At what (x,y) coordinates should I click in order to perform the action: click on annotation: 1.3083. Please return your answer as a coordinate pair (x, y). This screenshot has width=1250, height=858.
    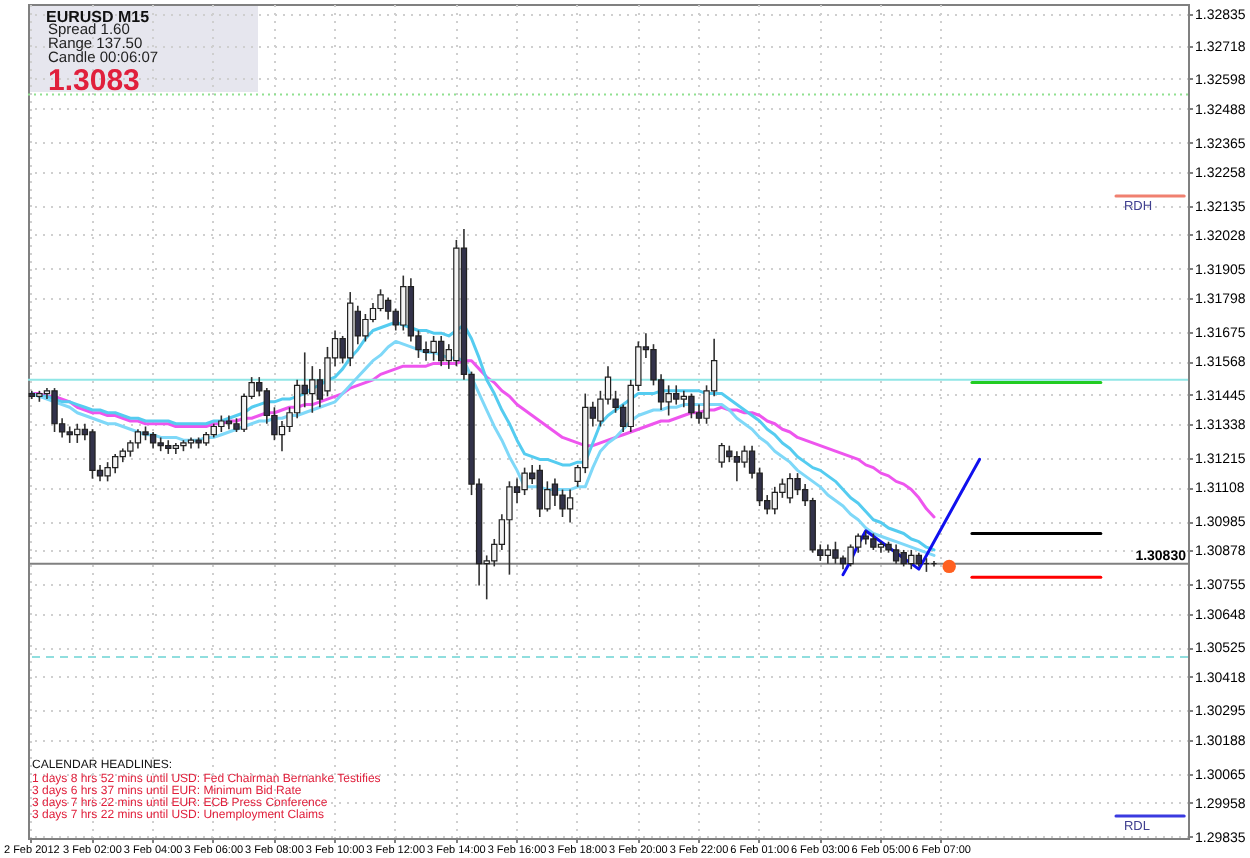
    Looking at the image, I should click on (94, 81).